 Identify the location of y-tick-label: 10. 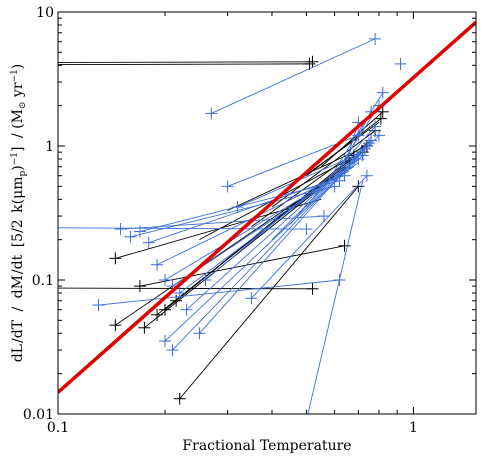
(45, 13).